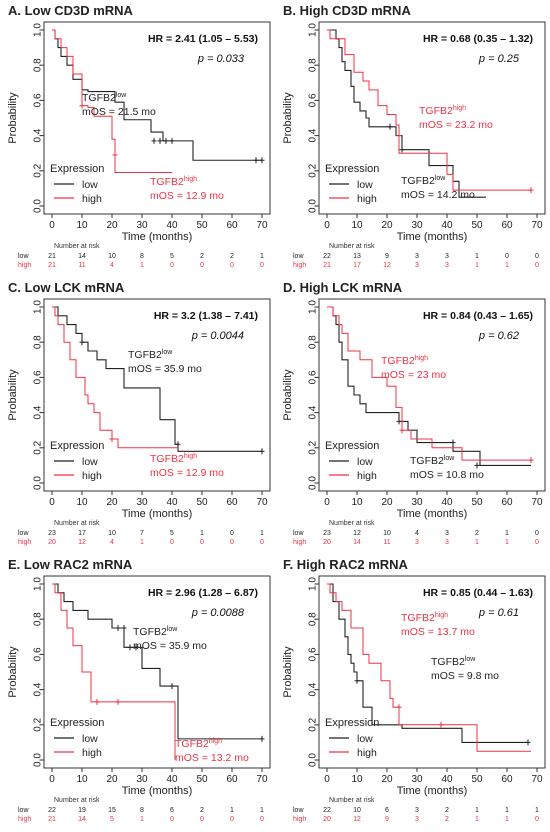  Describe the element at coordinates (232, 533) in the screenshot. I see `risk-count-low: 0` at that location.